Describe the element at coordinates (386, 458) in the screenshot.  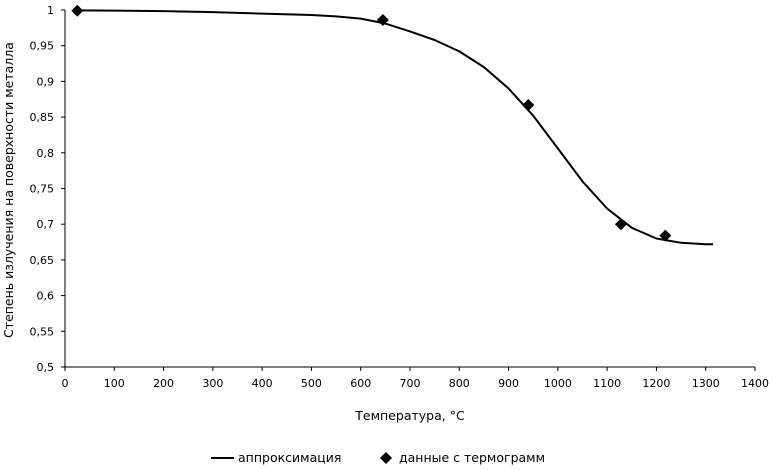
I see `legend-diamond-swatch` at that location.